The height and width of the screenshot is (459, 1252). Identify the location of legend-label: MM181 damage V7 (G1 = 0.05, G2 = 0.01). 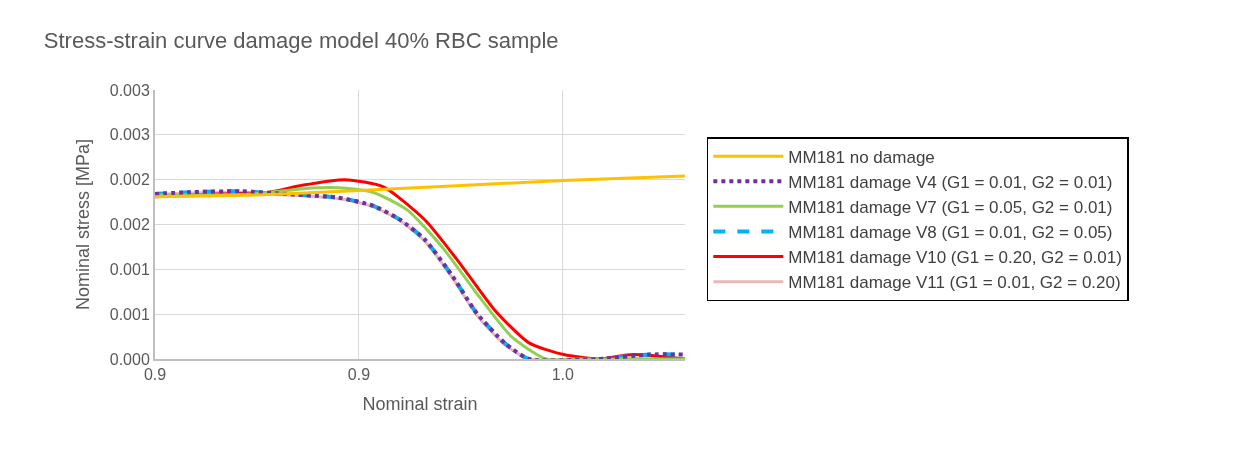
(950, 207).